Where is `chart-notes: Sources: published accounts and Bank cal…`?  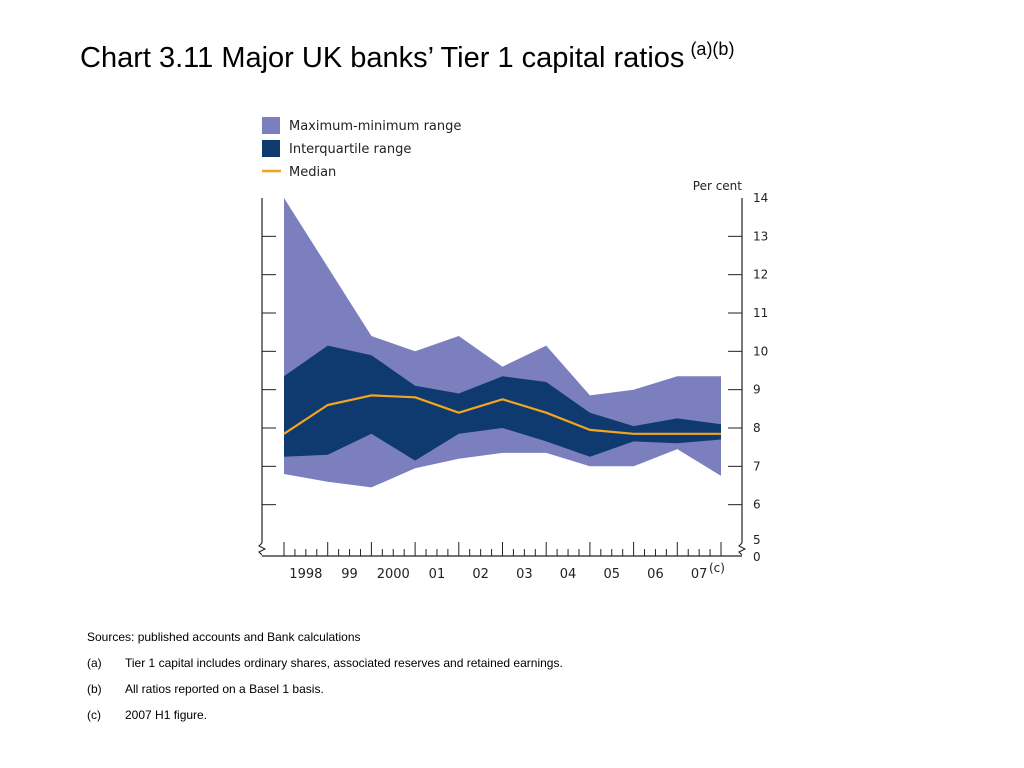 chart-notes: Sources: published accounts and Bank cal… is located at coordinates (325, 676).